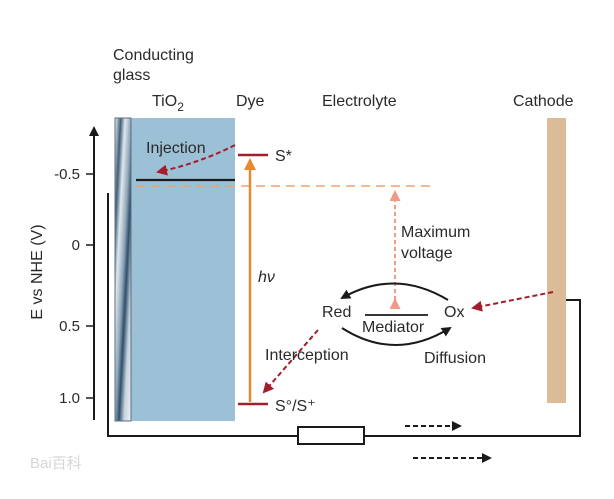  Describe the element at coordinates (266, 277) in the screenshot. I see `photon-label: hν` at that location.